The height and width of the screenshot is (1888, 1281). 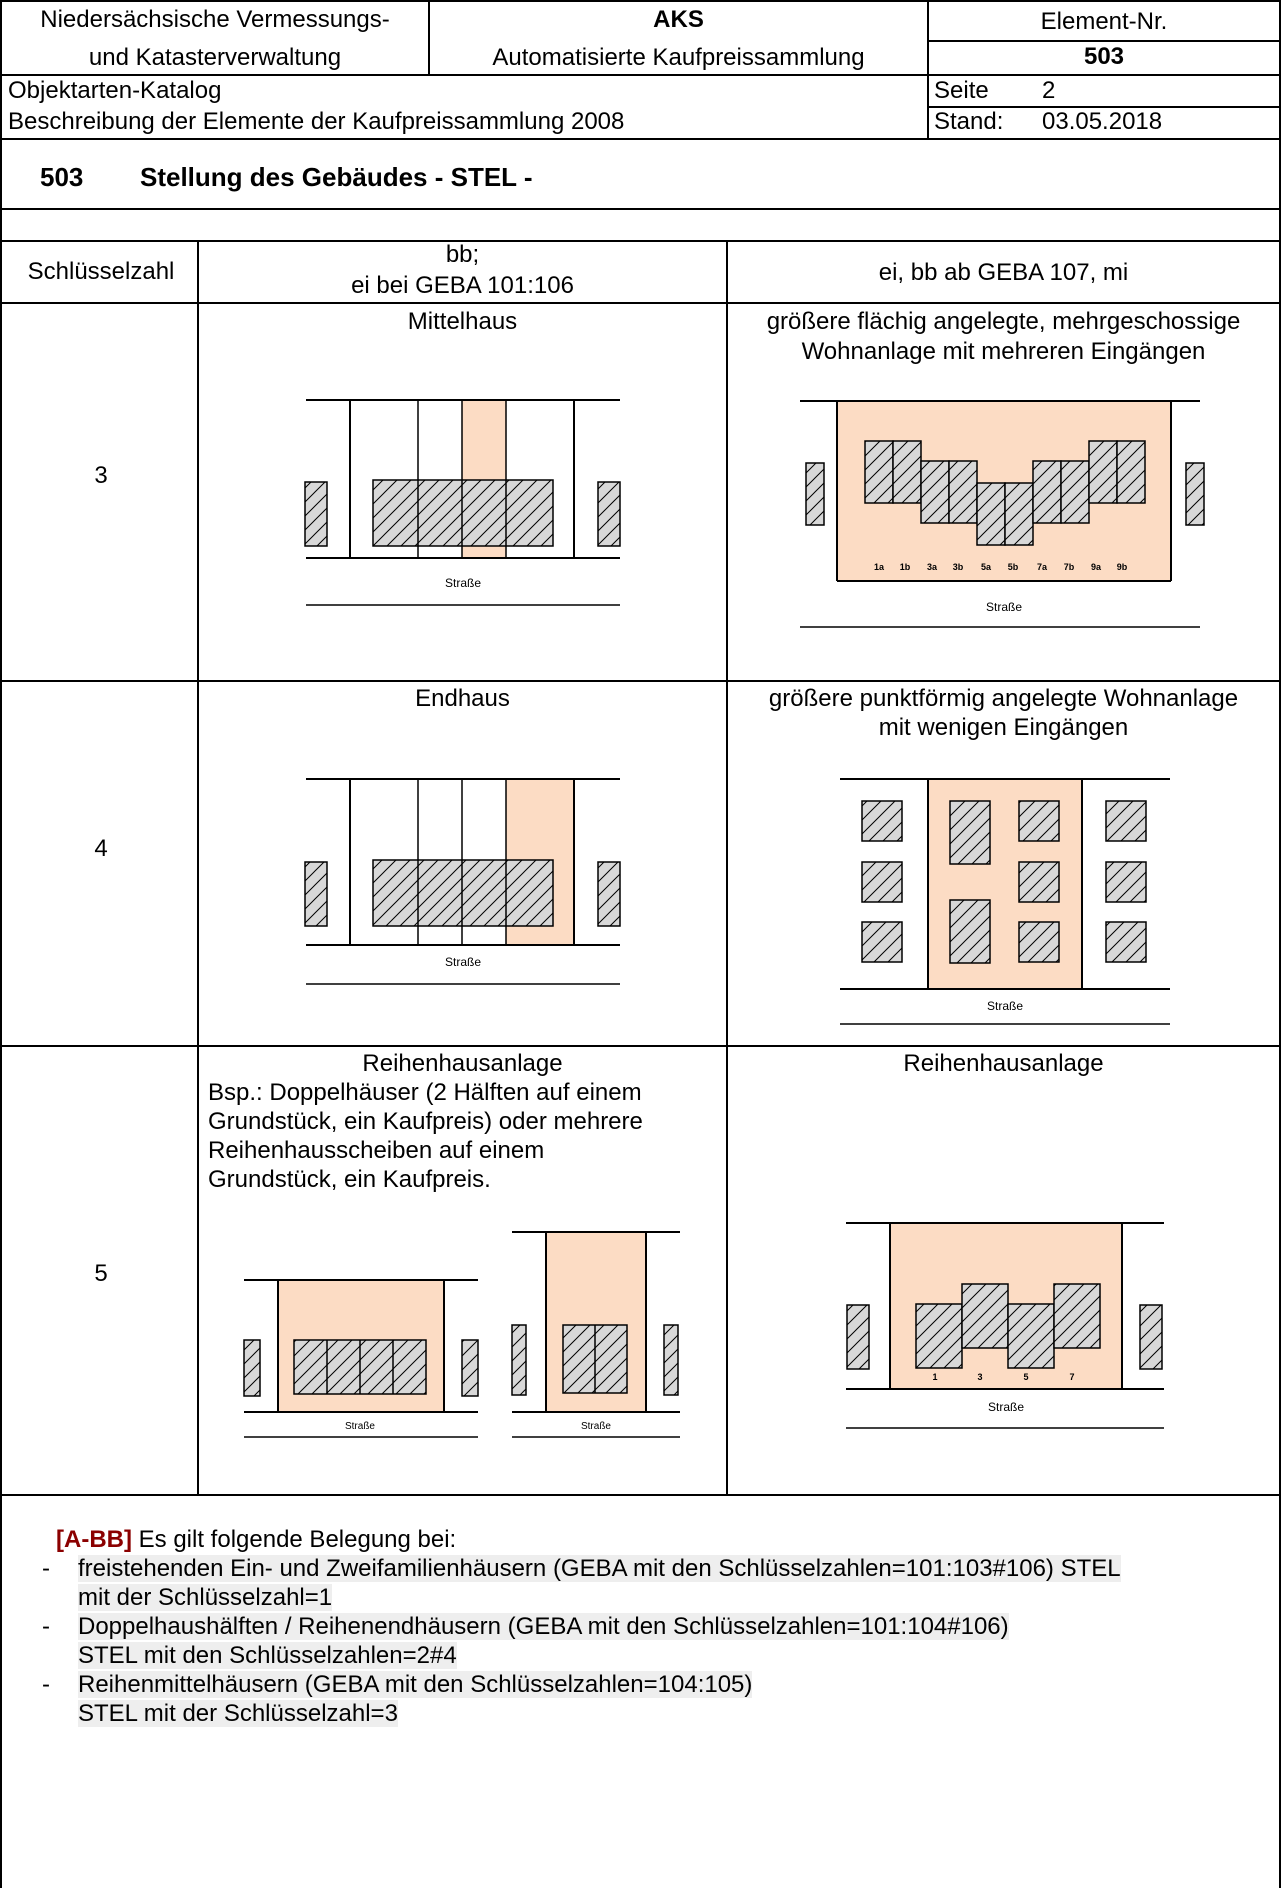 I want to click on catalog-title: Objektarten-Katalog, so click(x=115, y=90).